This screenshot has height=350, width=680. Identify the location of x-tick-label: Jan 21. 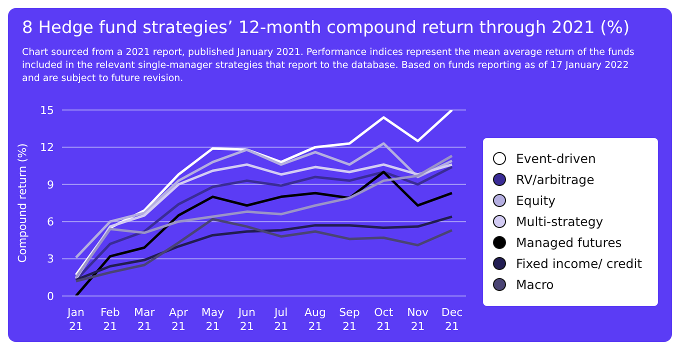
(75, 319).